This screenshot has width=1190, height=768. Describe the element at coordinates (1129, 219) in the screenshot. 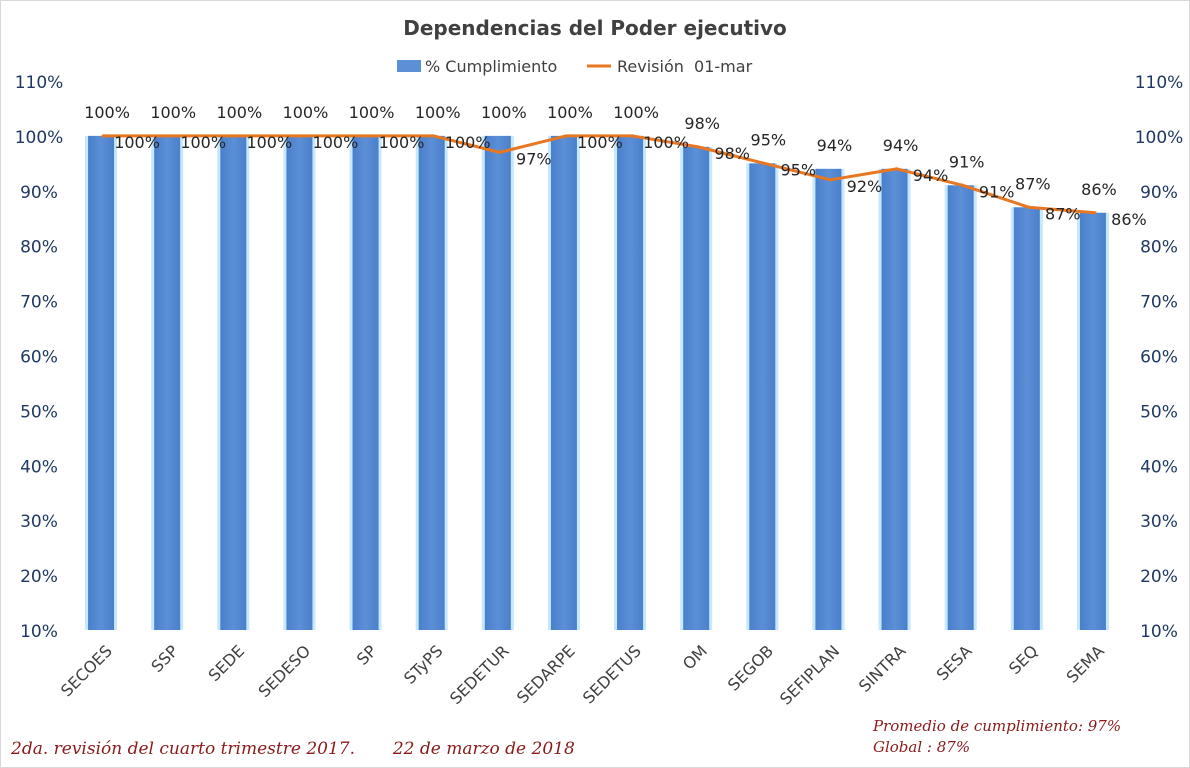

I see `line-data-label: 86%` at that location.